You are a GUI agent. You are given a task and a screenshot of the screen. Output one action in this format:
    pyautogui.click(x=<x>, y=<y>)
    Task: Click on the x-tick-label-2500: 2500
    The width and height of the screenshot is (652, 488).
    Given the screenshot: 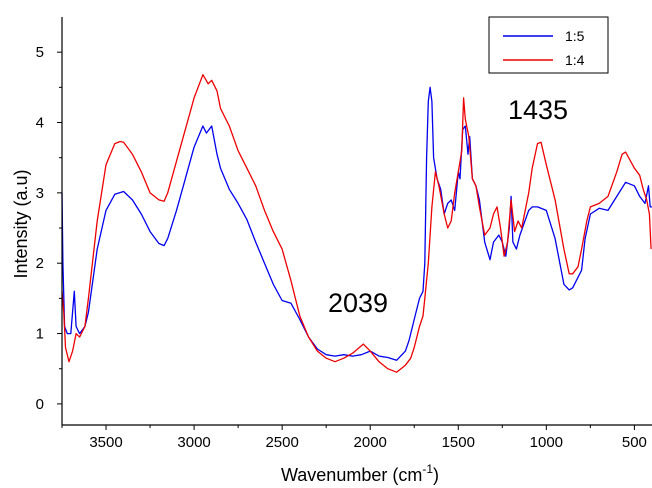 What is the action you would take?
    pyautogui.click(x=281, y=442)
    